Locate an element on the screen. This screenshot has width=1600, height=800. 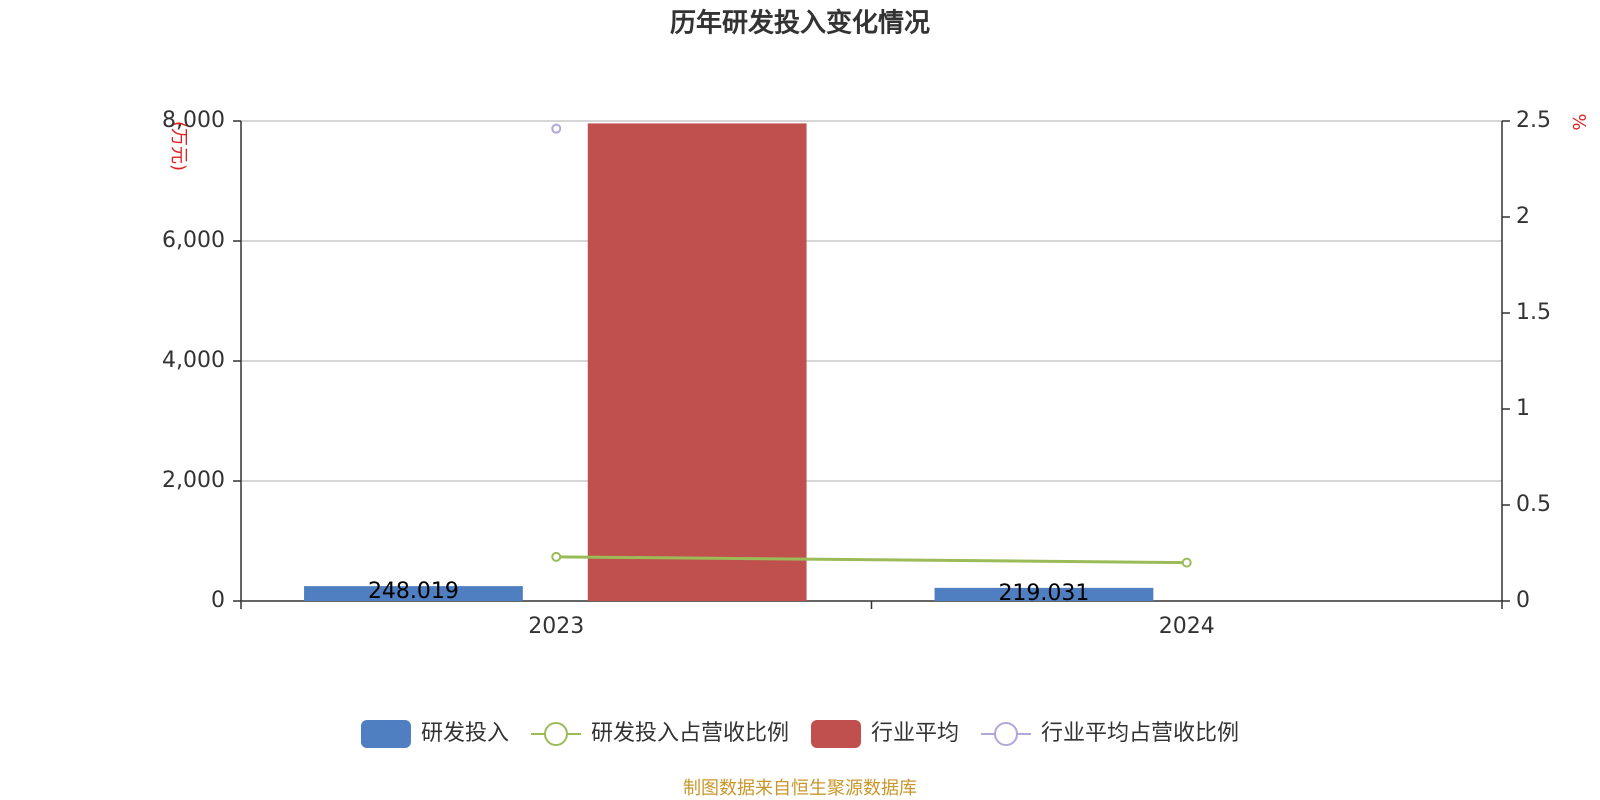
y-axis-label: (万元) is located at coordinates (178, 146).